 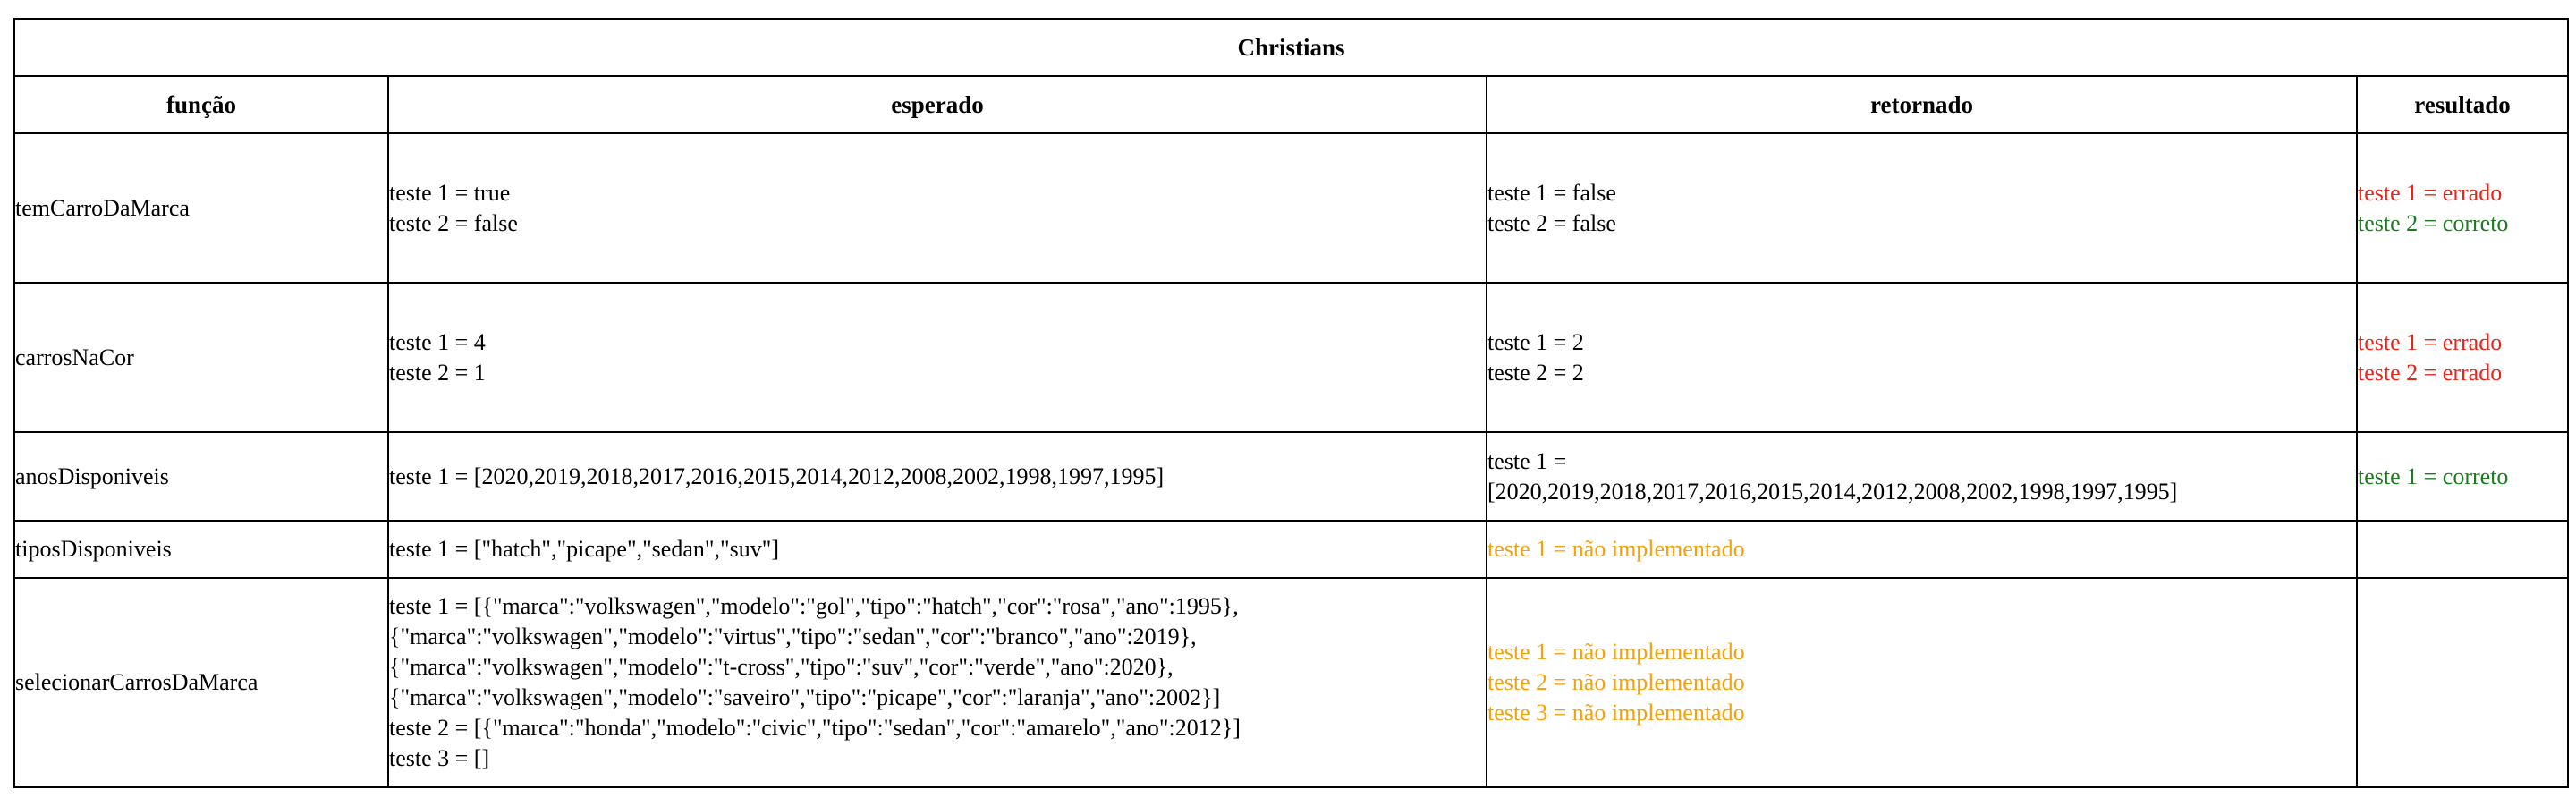 I want to click on function-name: temCarroDaMarca, so click(x=102, y=208).